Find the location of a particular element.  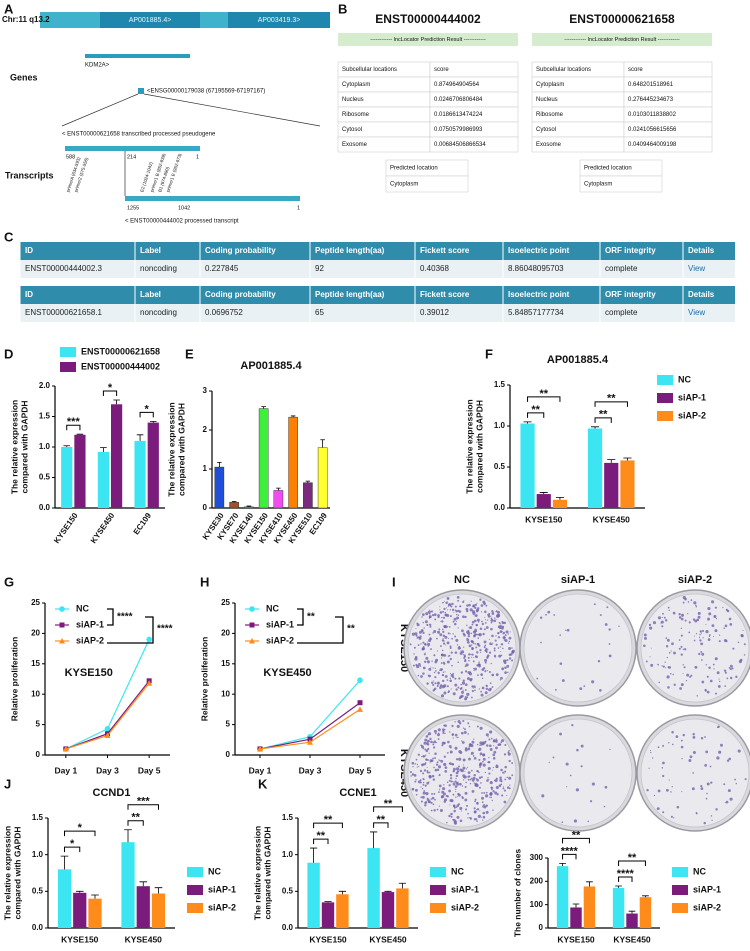

significance-label: ** is located at coordinates (388, 804).